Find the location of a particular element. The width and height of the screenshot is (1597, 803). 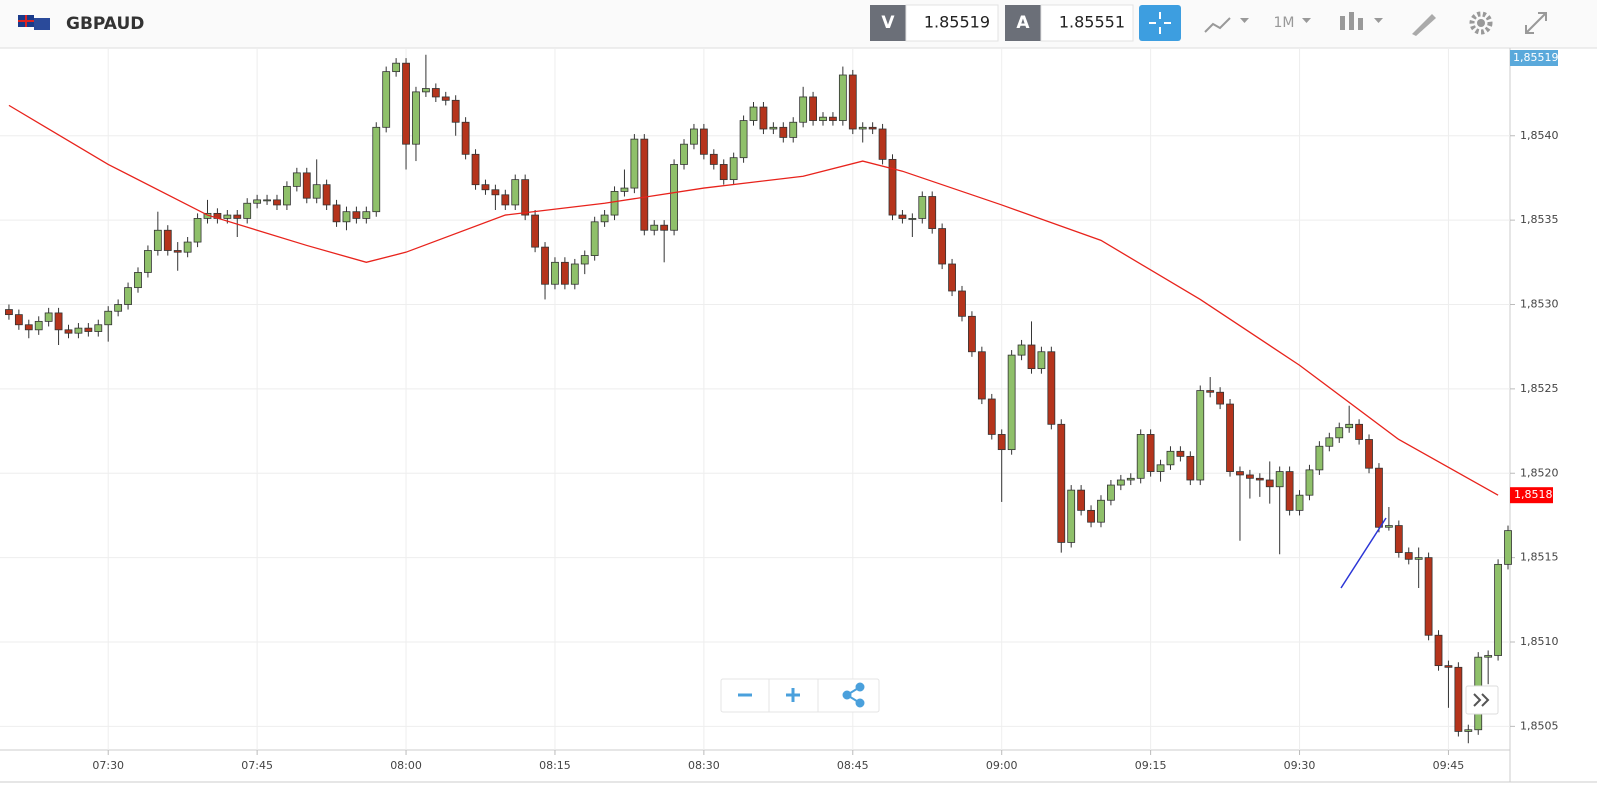

flag is located at coordinates (34, 22).